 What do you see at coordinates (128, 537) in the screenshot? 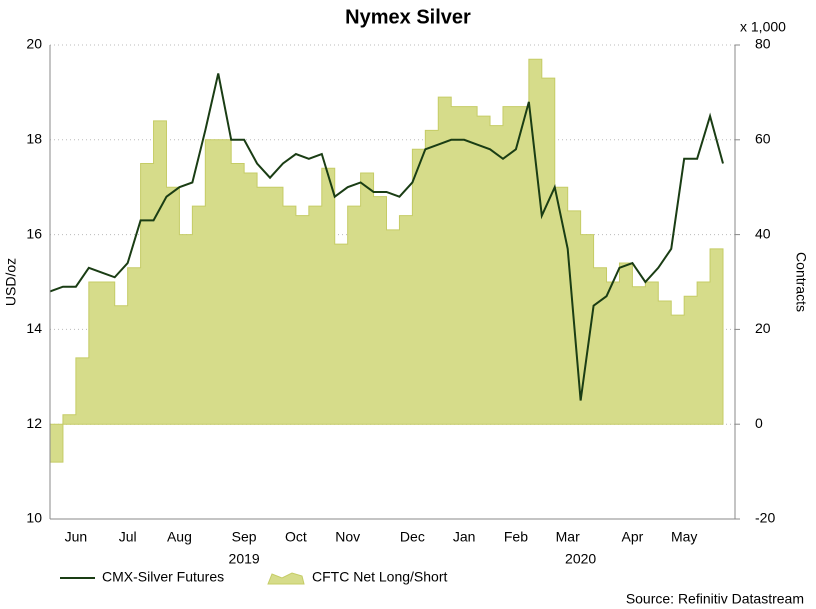
I see `x-tick-label: Jul` at bounding box center [128, 537].